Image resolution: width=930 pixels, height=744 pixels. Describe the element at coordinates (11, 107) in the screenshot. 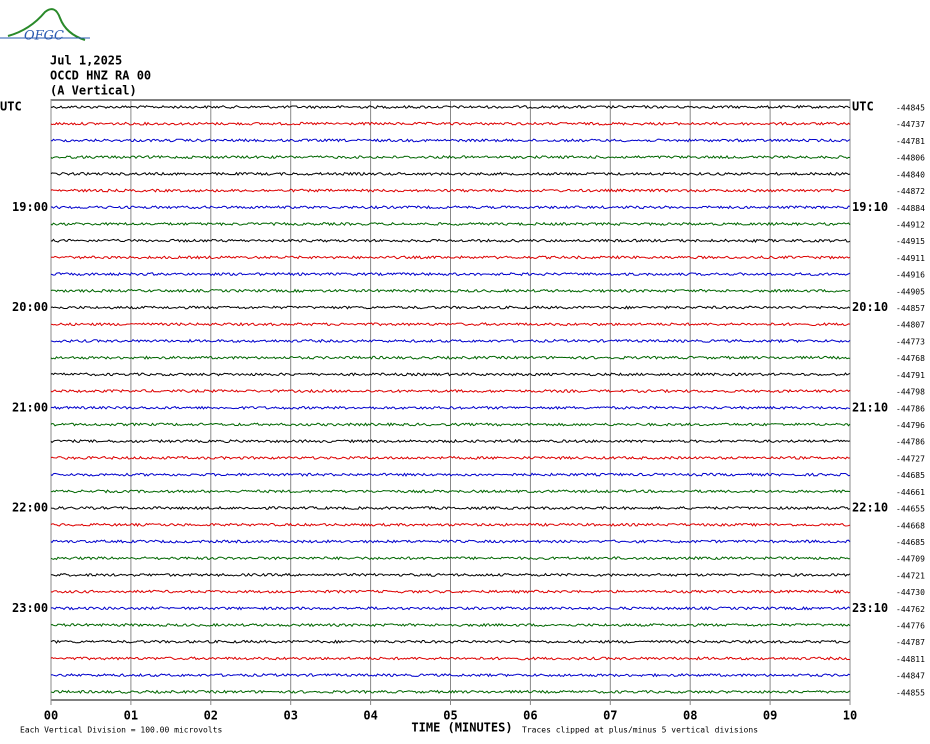

I see `time-label-left: UTC` at that location.